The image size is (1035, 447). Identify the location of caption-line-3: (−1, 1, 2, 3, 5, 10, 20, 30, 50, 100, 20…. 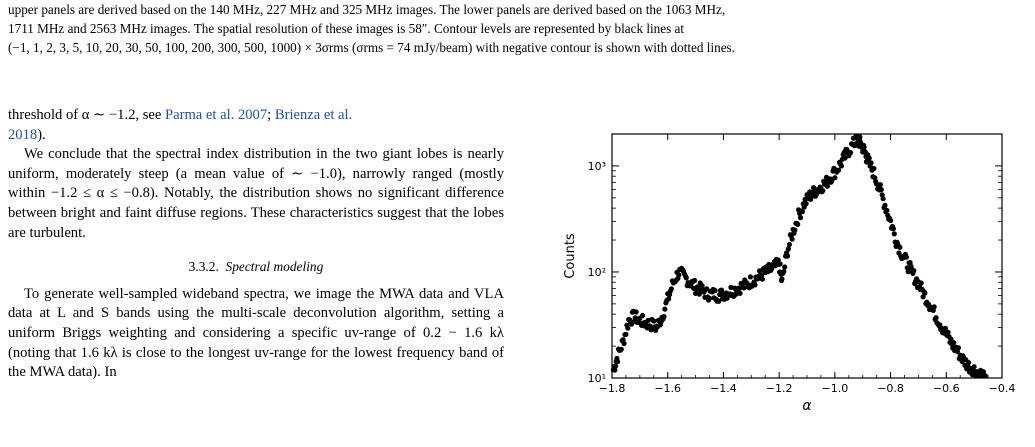
(371, 47).